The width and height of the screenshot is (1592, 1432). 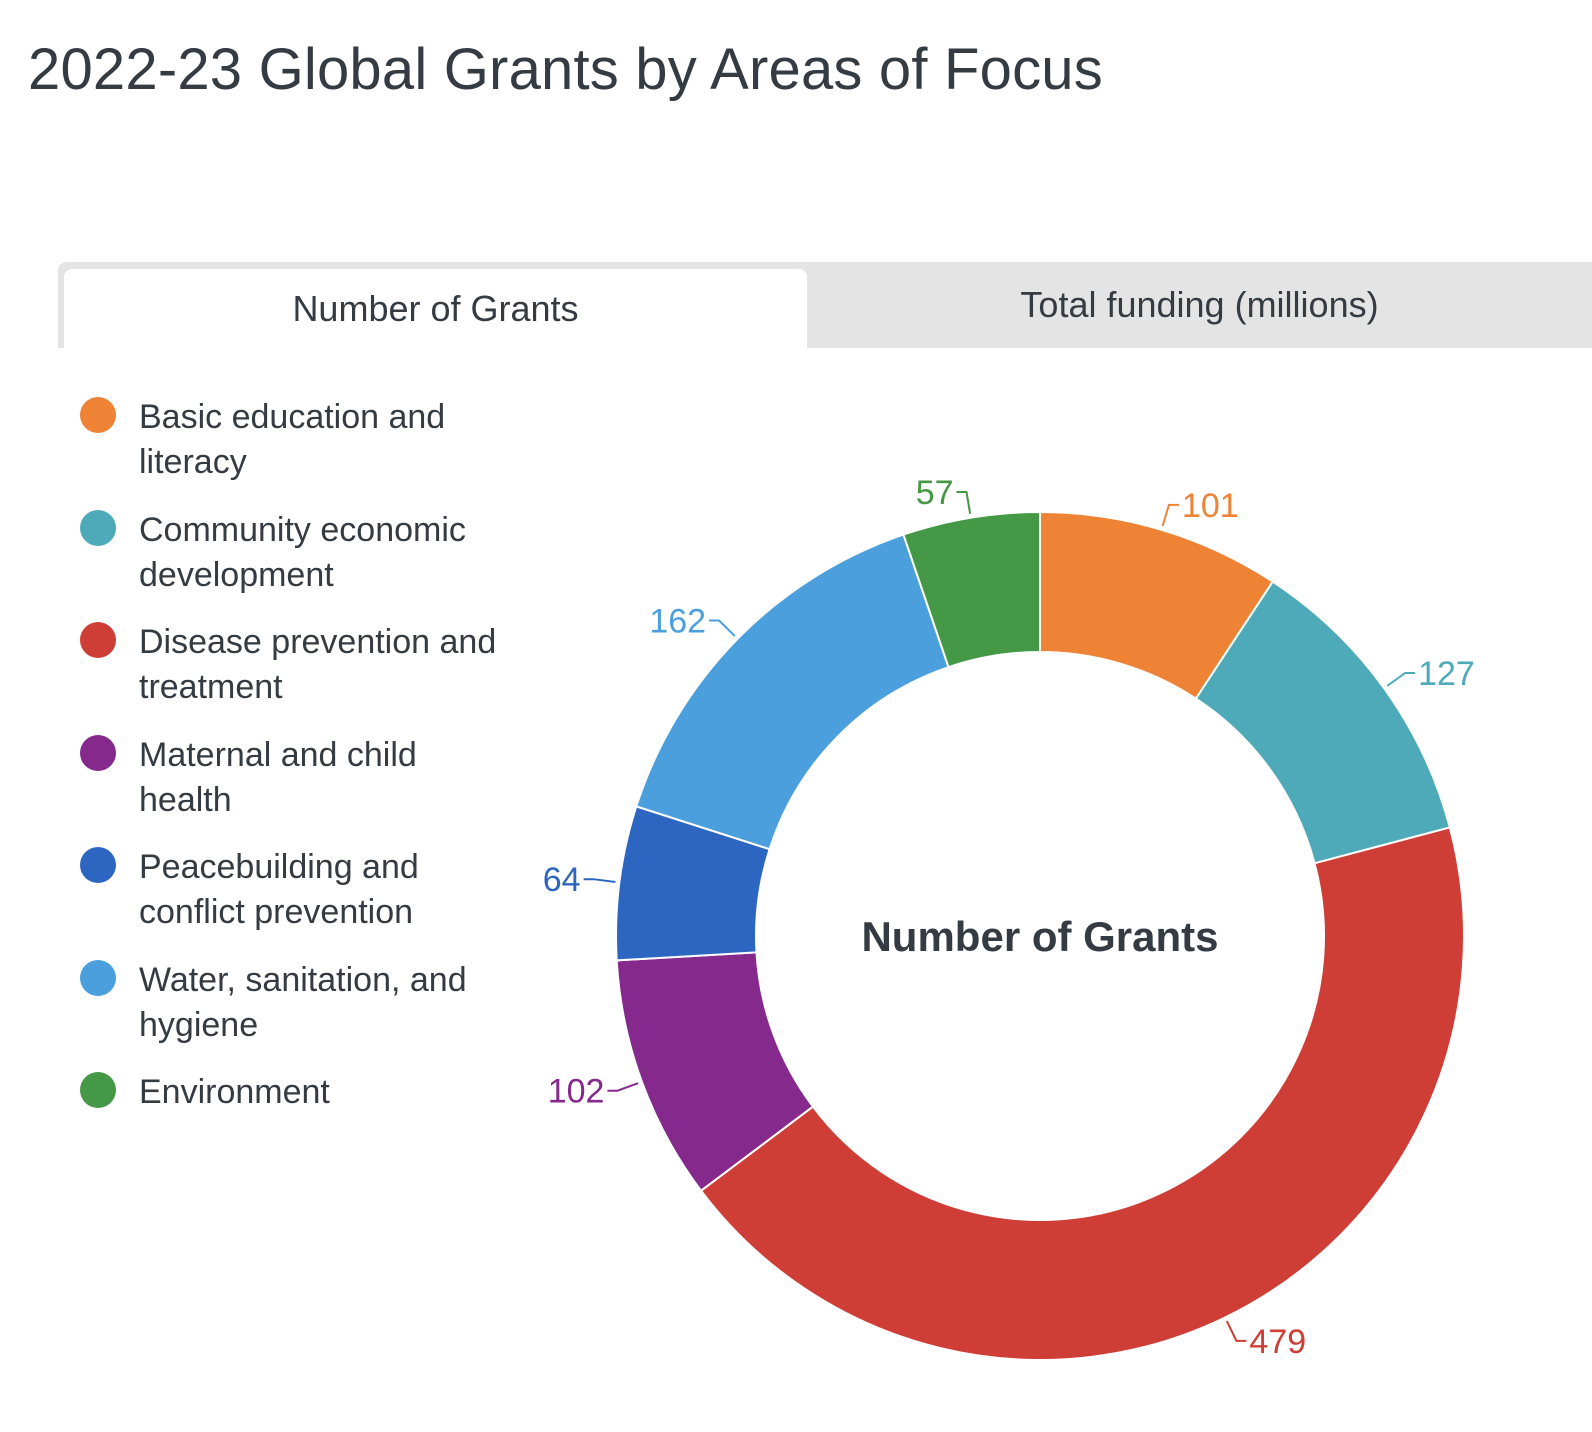 What do you see at coordinates (278, 777) in the screenshot?
I see `legend-label: Maternal and child health` at bounding box center [278, 777].